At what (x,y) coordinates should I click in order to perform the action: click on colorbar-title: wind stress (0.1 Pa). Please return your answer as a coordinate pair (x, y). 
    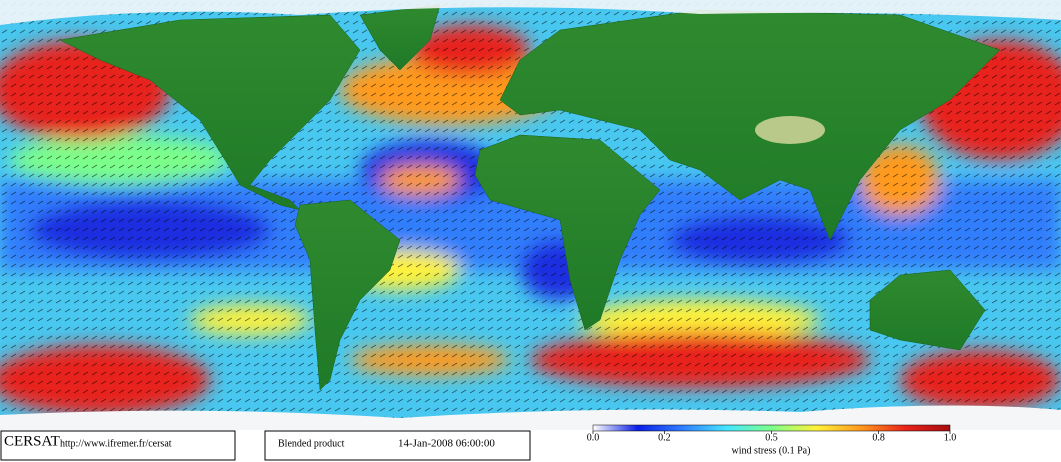
    Looking at the image, I should click on (771, 450).